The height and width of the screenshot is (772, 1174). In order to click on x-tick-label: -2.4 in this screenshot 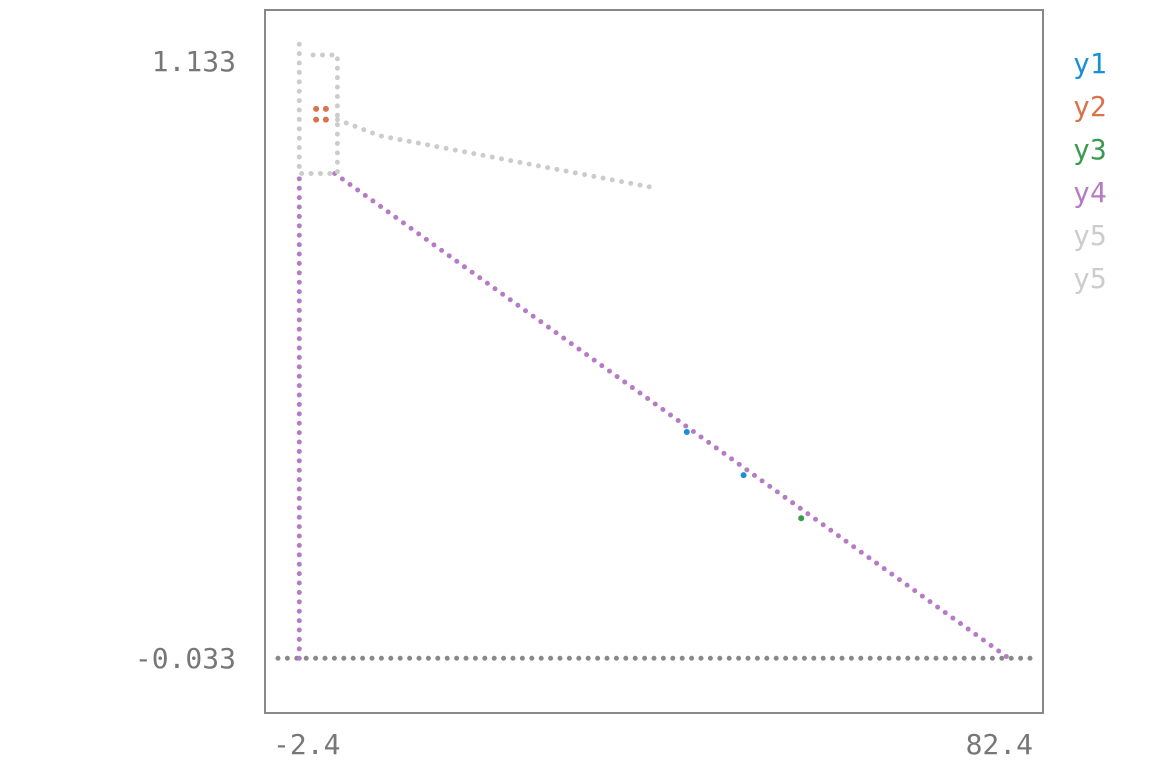, I will do `click(306, 744)`.